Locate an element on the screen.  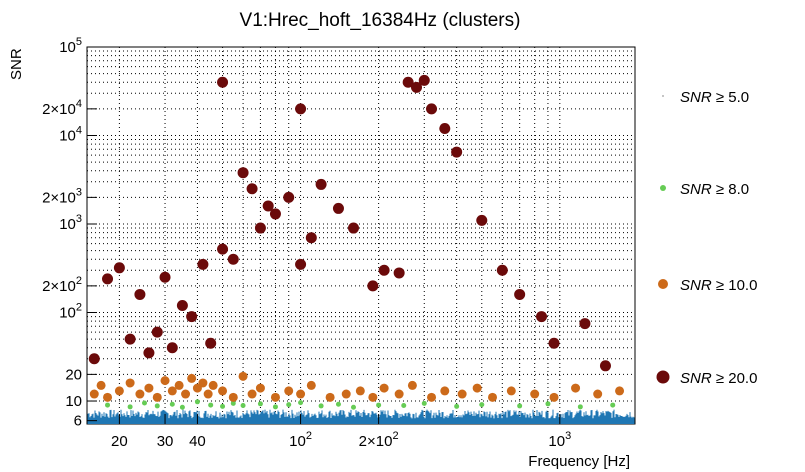
y-axis-label: SNR is located at coordinates (16, 64).